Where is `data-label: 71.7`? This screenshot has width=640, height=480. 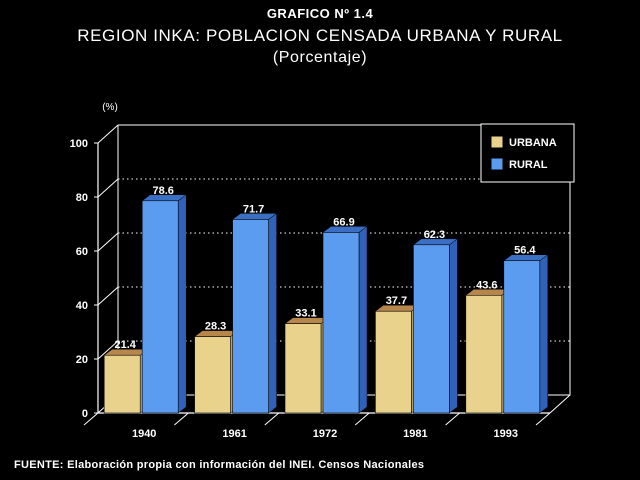 data-label: 71.7 is located at coordinates (253, 209).